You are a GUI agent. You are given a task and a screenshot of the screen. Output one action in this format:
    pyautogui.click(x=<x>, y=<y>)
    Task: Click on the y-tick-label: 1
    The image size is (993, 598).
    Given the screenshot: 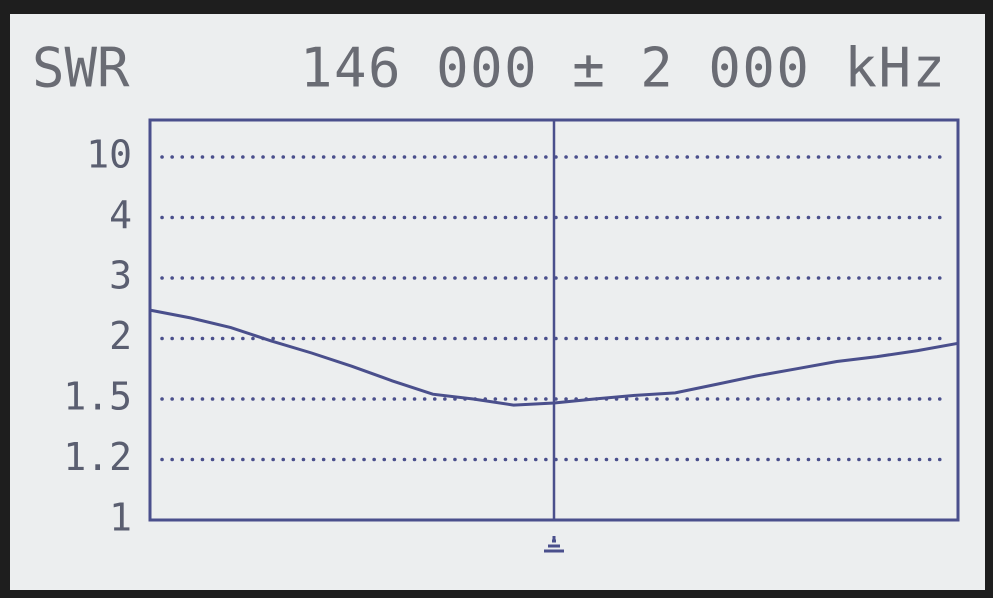 What is the action you would take?
    pyautogui.click(x=120, y=518)
    